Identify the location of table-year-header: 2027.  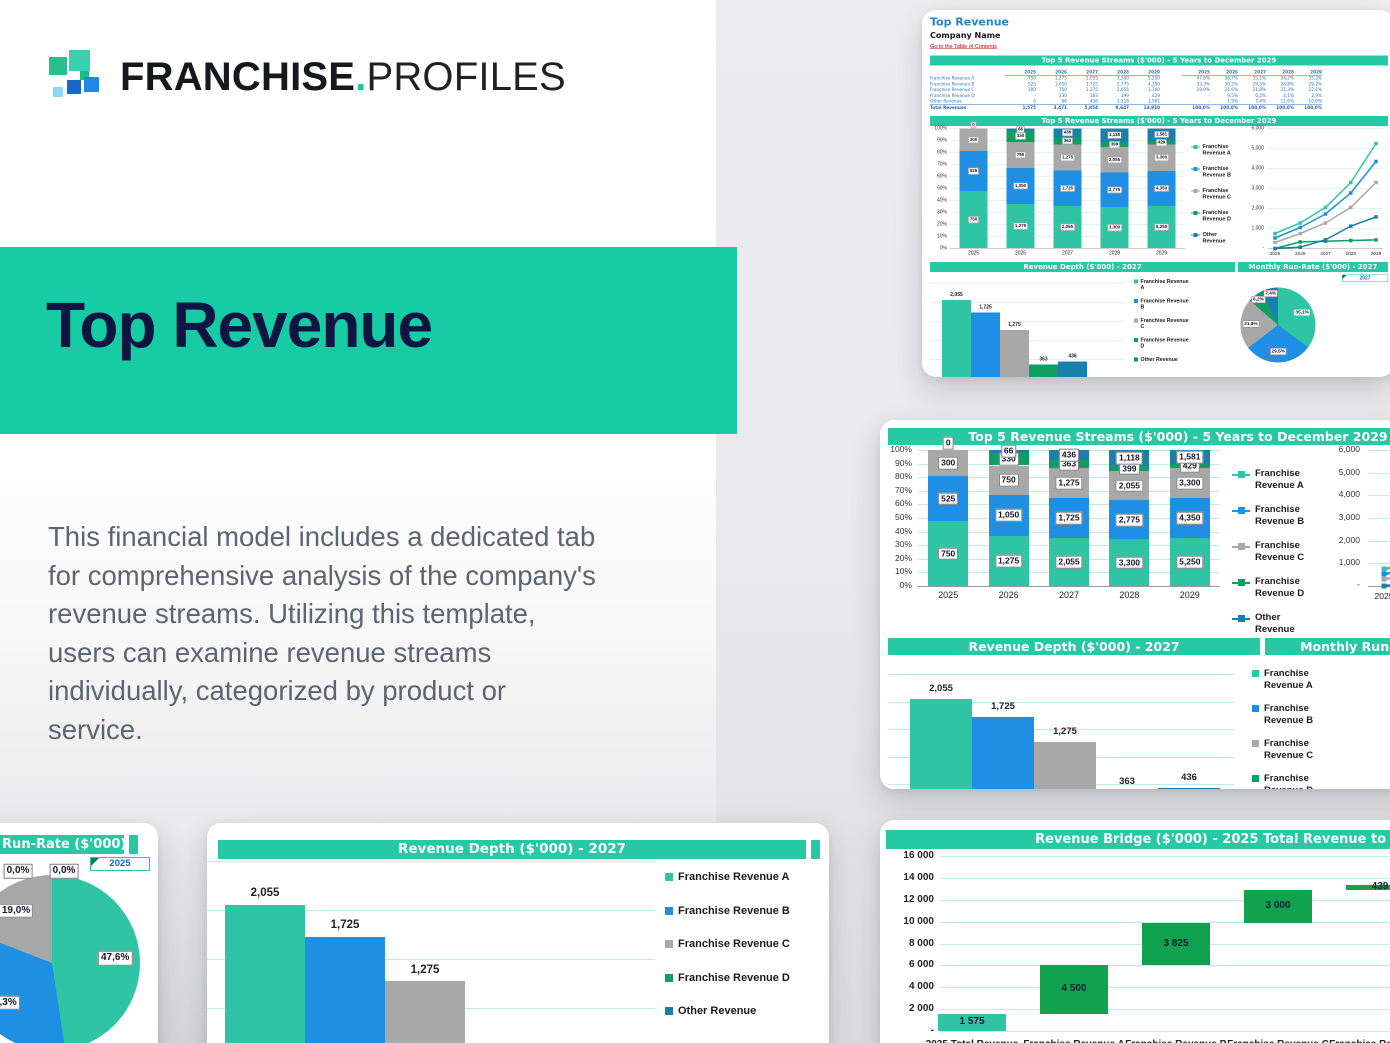
(1252, 73).